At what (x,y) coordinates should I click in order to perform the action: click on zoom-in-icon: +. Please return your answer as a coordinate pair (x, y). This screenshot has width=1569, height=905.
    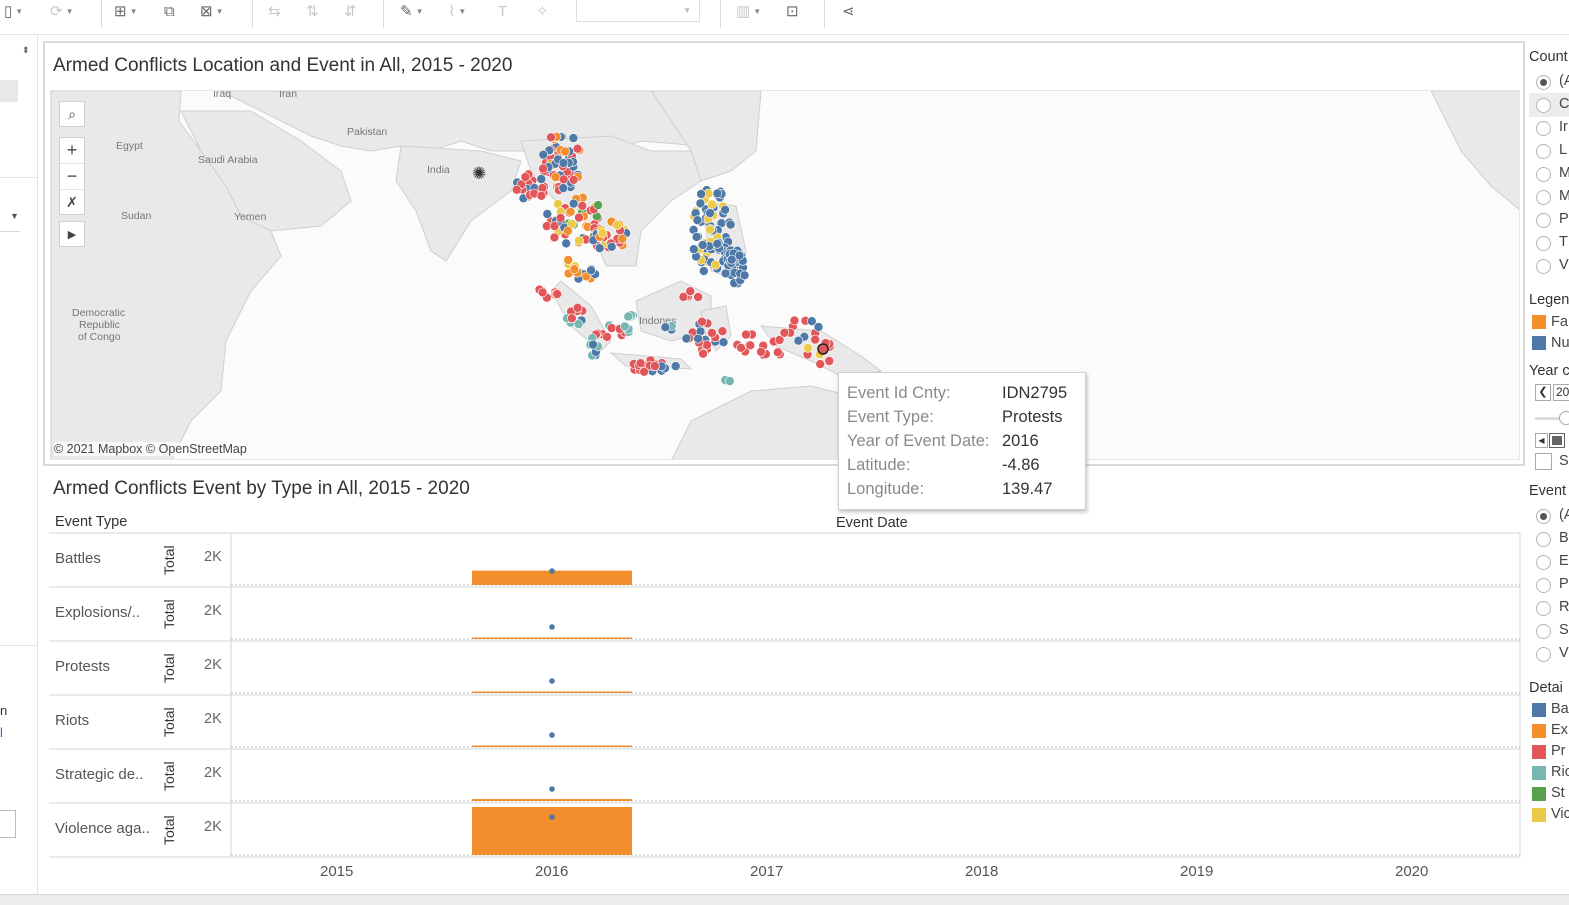
    Looking at the image, I should click on (72, 151).